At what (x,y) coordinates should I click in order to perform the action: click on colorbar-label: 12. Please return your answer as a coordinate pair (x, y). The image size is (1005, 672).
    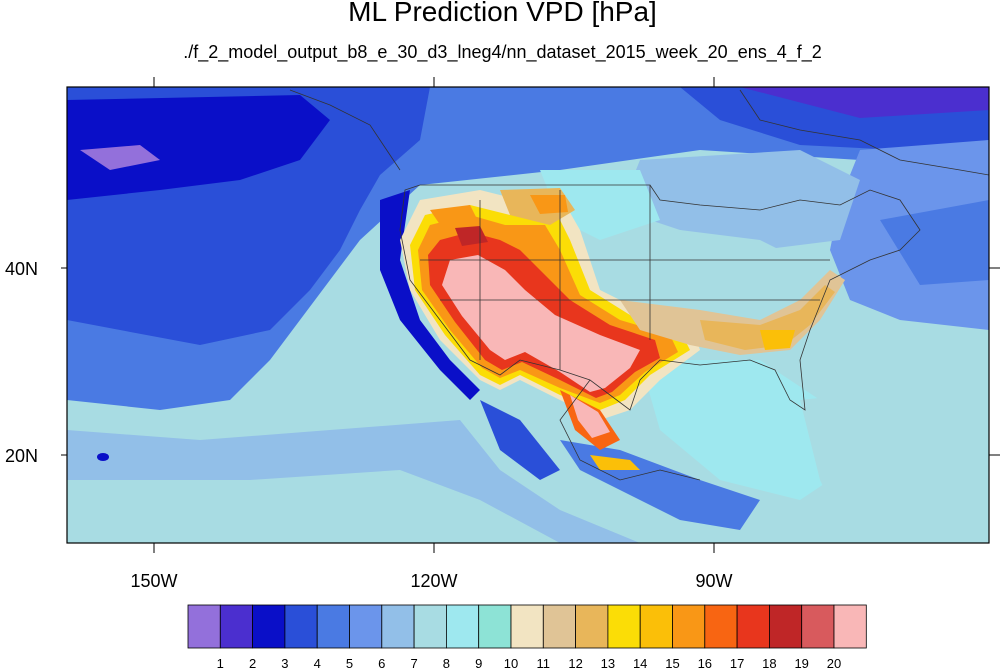
    Looking at the image, I should click on (575, 663).